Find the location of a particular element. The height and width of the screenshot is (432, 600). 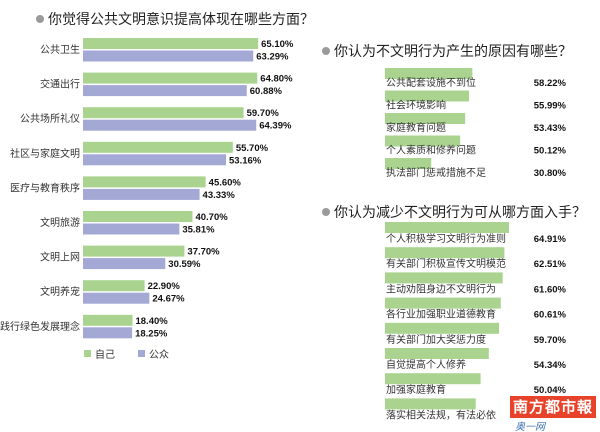

value-label: 30.80% is located at coordinates (550, 173).